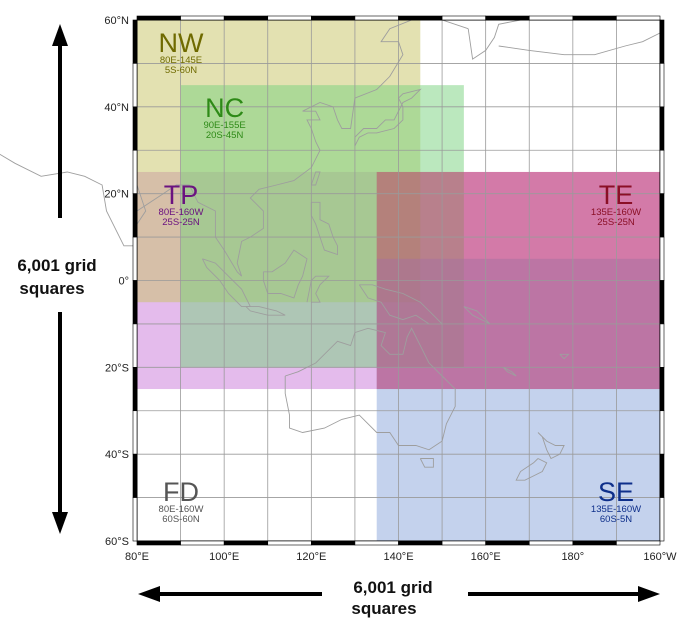 The image size is (680, 625). What do you see at coordinates (181, 195) in the screenshot?
I see `region-tp-code: TP` at bounding box center [181, 195].